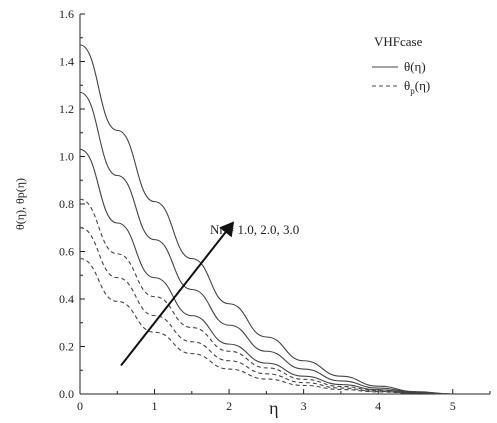 The image size is (497, 423). I want to click on y-tick-label: 0.4, so click(66, 299).